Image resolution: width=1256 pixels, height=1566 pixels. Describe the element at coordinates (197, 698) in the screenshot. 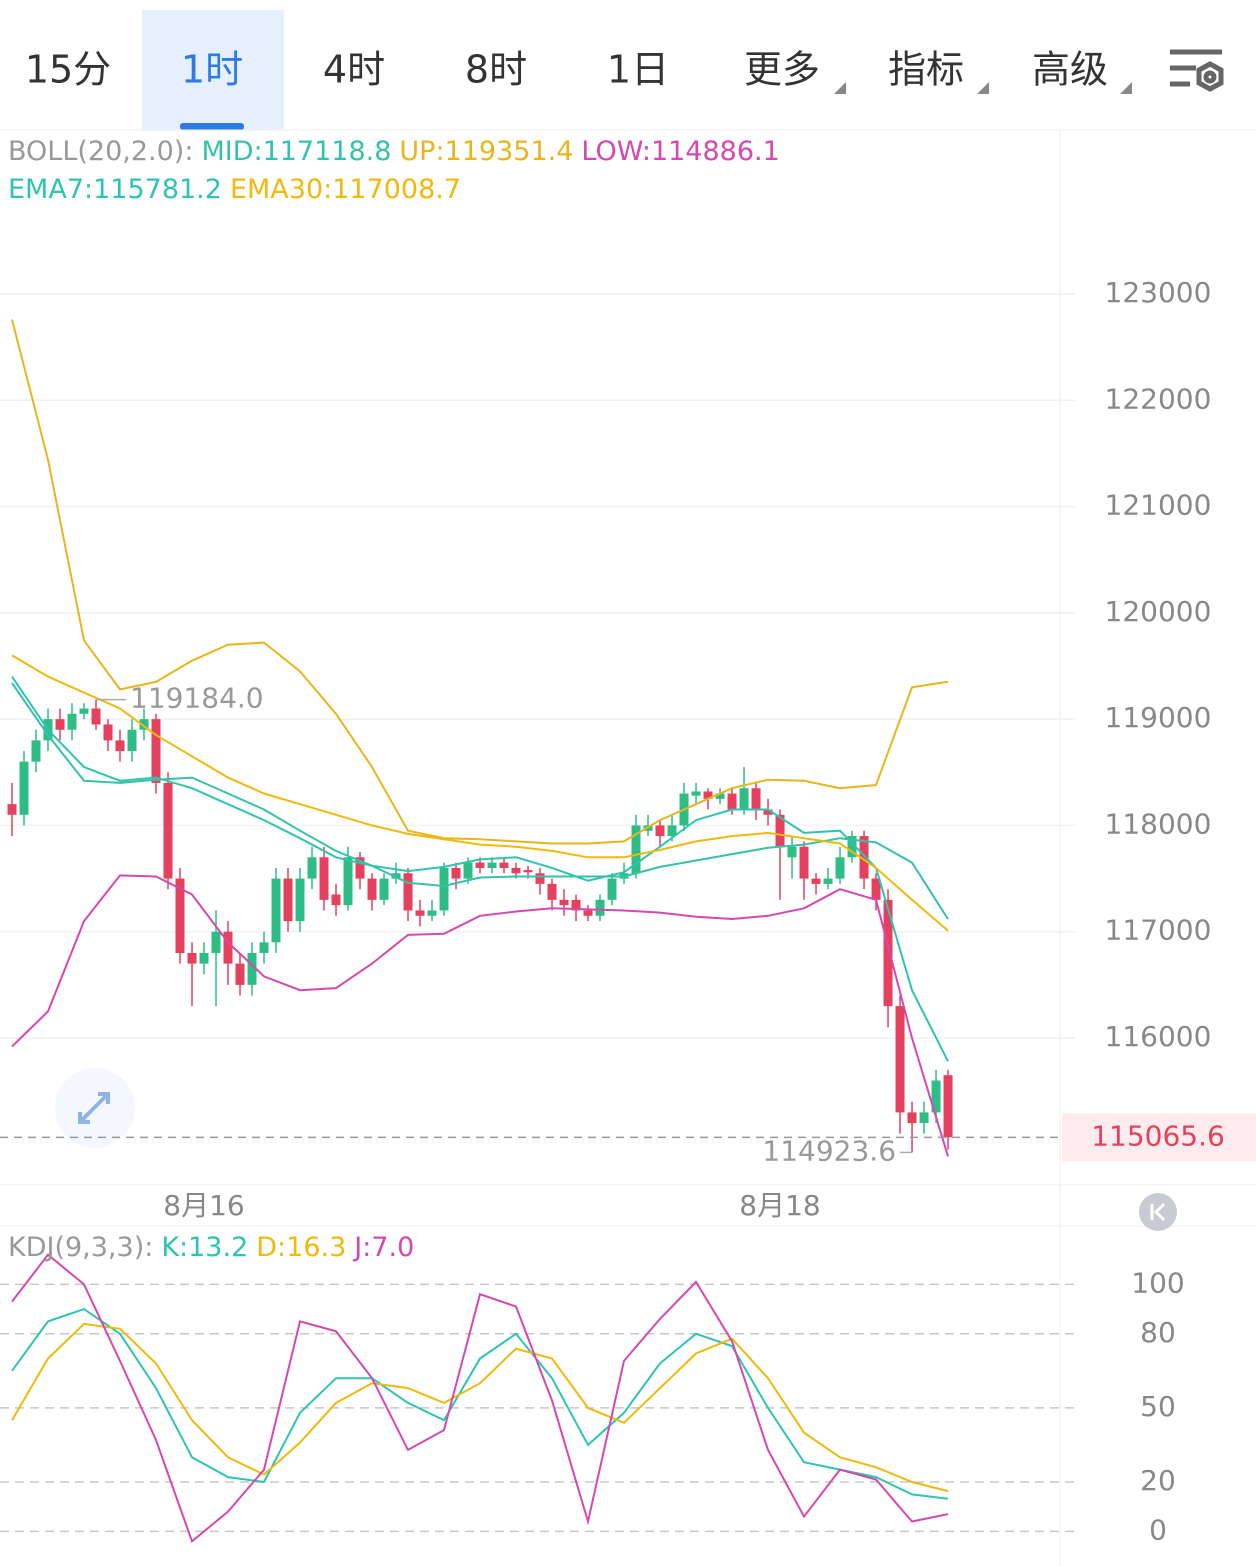

I see `high-label: 119184.0` at that location.